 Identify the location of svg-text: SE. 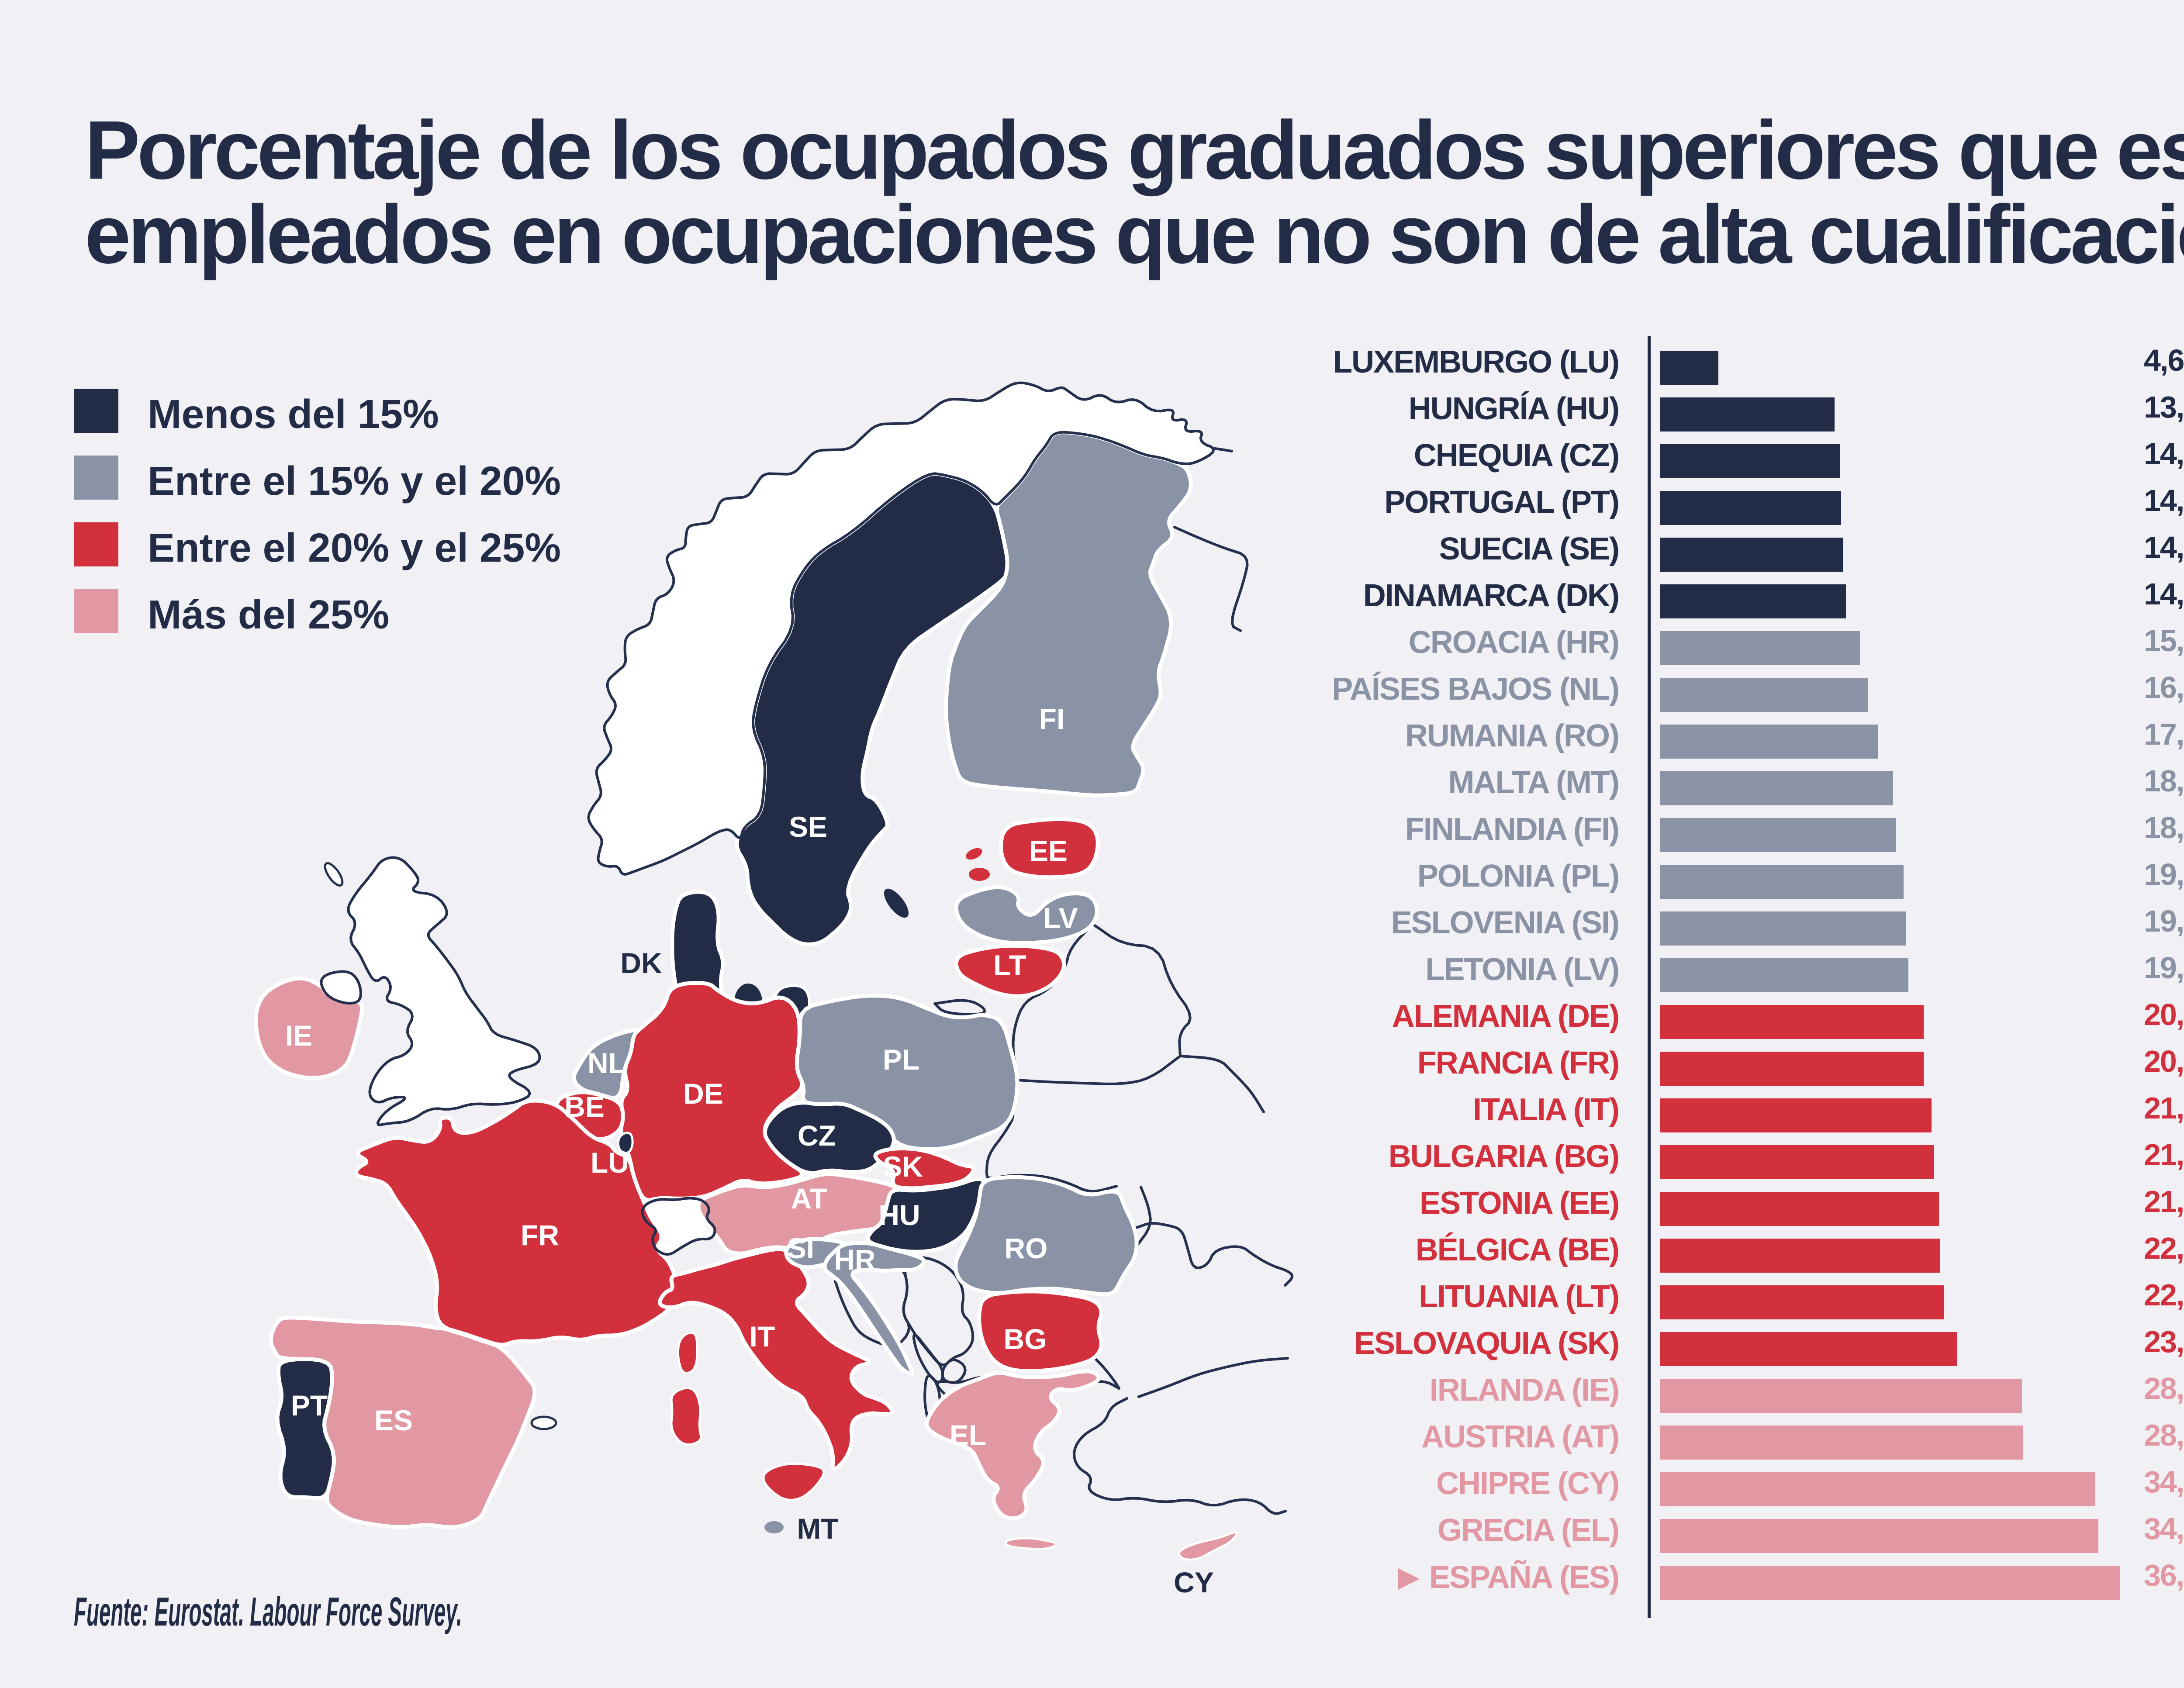
(808, 827).